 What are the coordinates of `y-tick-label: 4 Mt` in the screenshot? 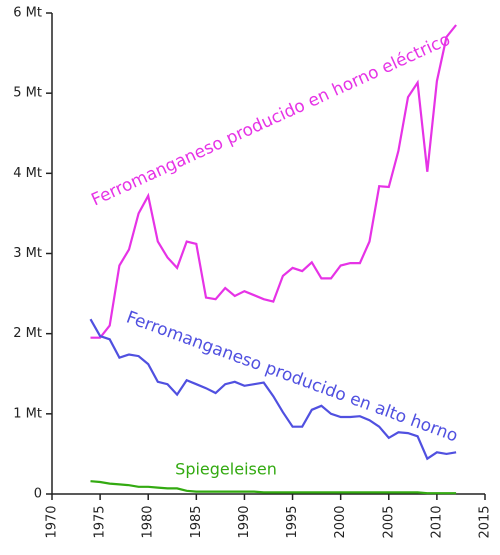 It's located at (27, 173).